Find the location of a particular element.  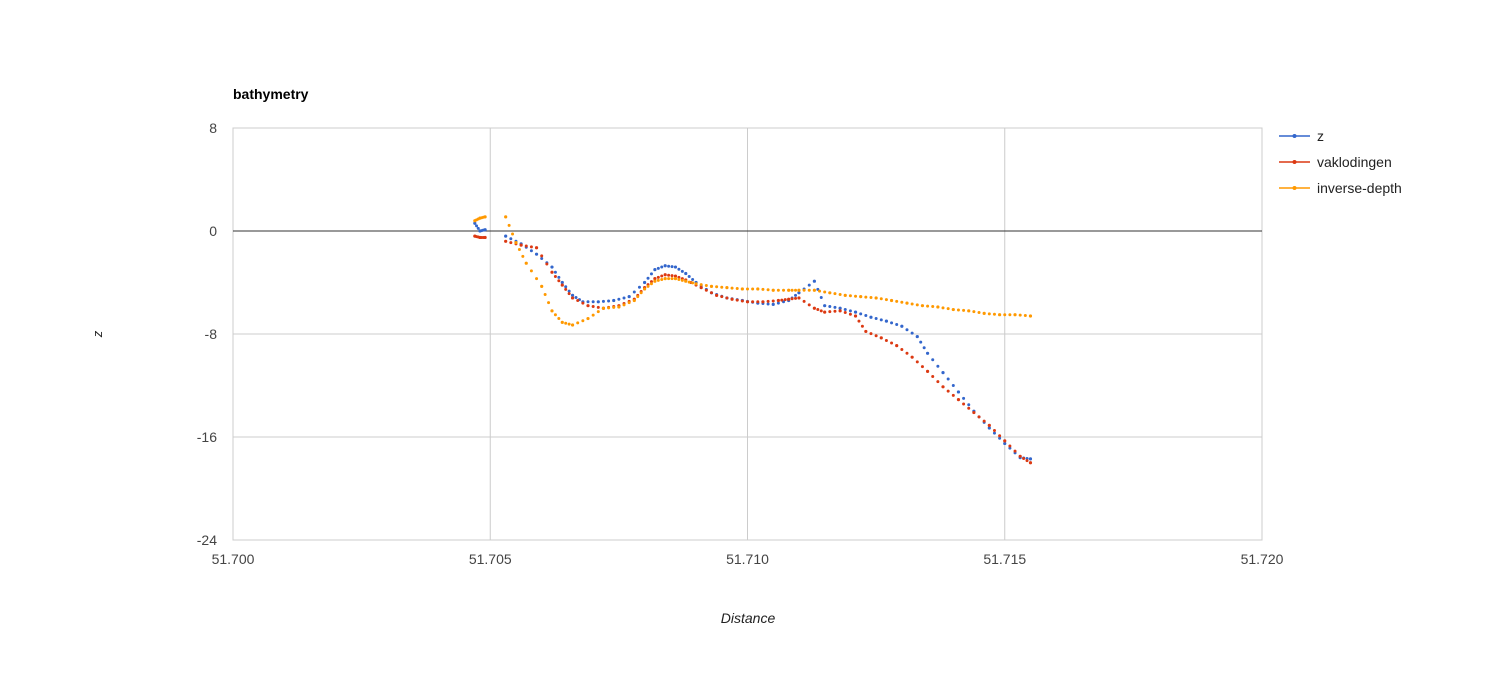

series-z is located at coordinates (753, 341).